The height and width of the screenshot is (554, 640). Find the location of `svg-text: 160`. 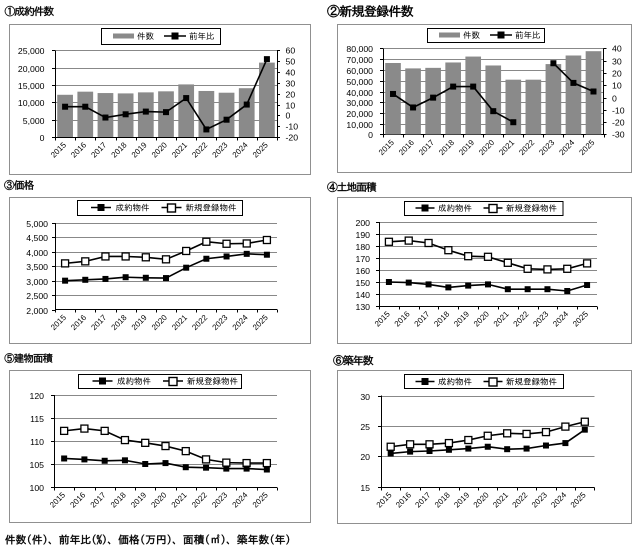

svg-text: 160 is located at coordinates (363, 271).